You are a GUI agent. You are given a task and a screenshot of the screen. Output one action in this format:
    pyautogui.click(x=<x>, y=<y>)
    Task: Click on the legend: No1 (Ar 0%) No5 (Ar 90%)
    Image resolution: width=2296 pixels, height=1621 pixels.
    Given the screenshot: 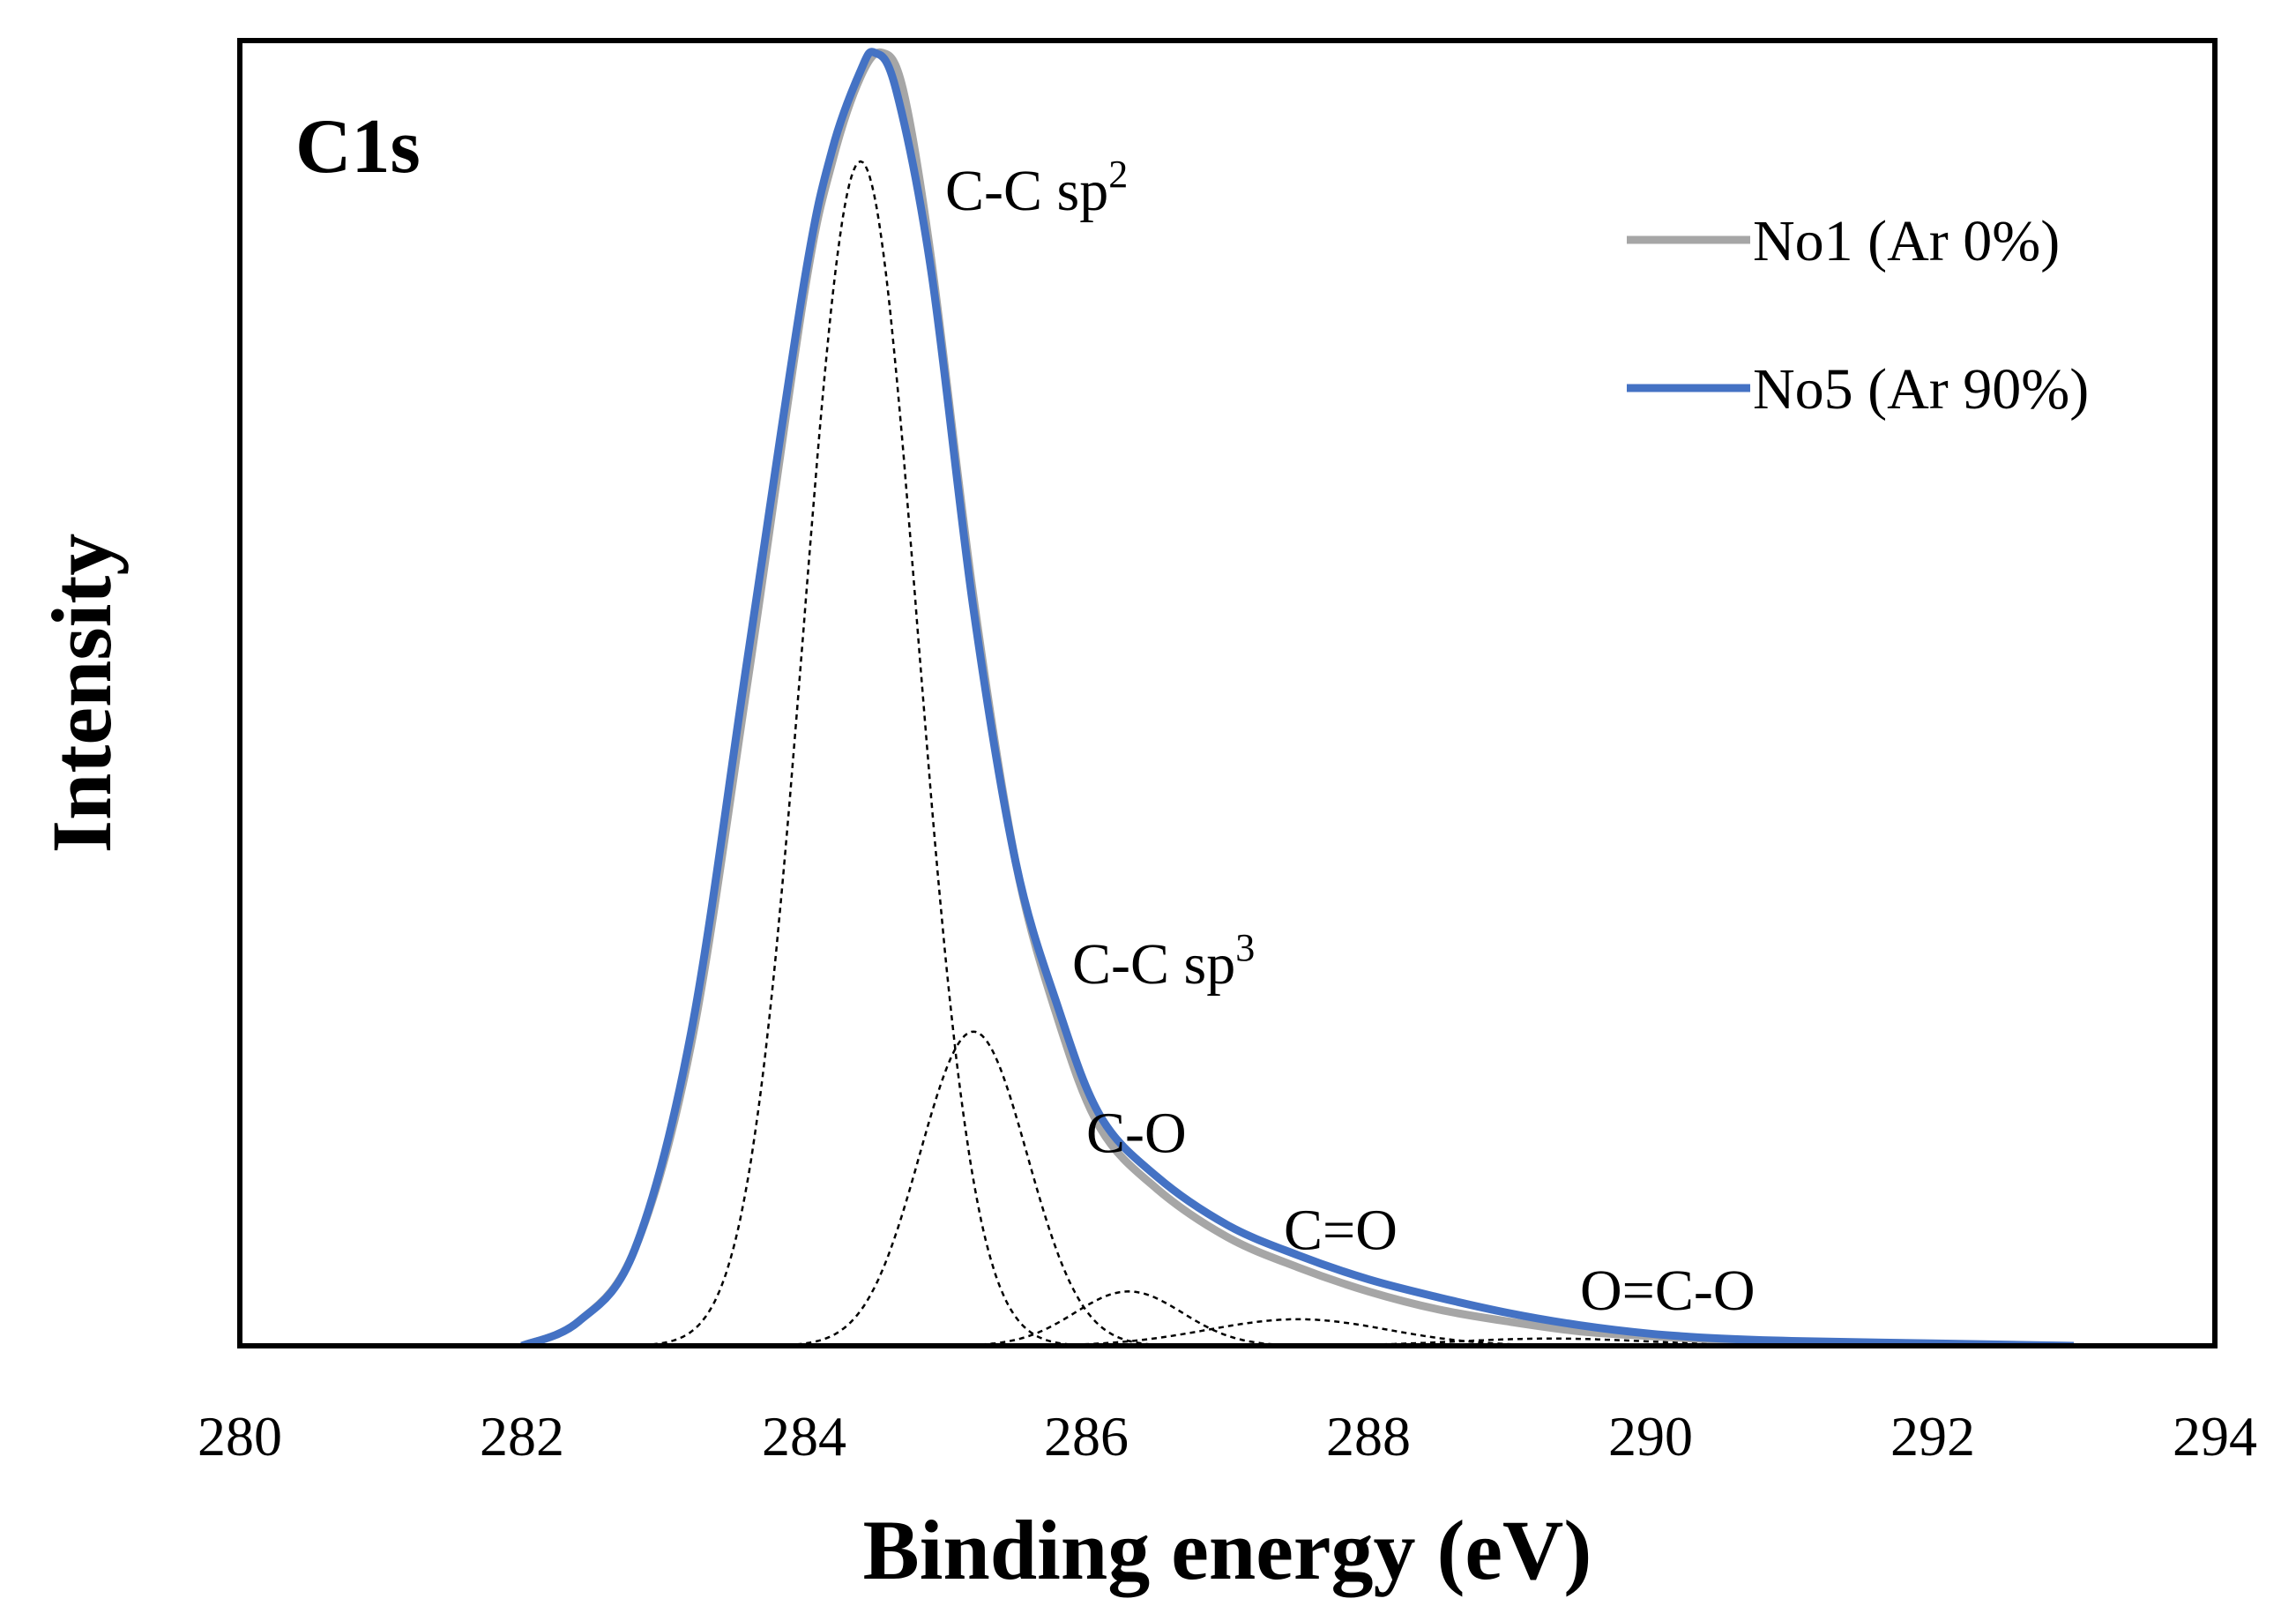 What is the action you would take?
    pyautogui.click(x=1858, y=315)
    